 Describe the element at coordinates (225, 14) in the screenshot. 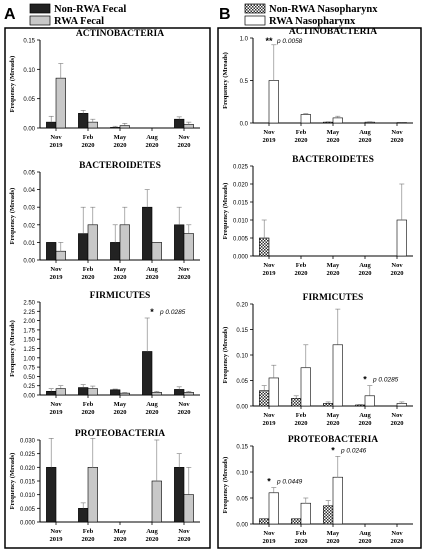

I see `panel-b-letter: B` at that location.